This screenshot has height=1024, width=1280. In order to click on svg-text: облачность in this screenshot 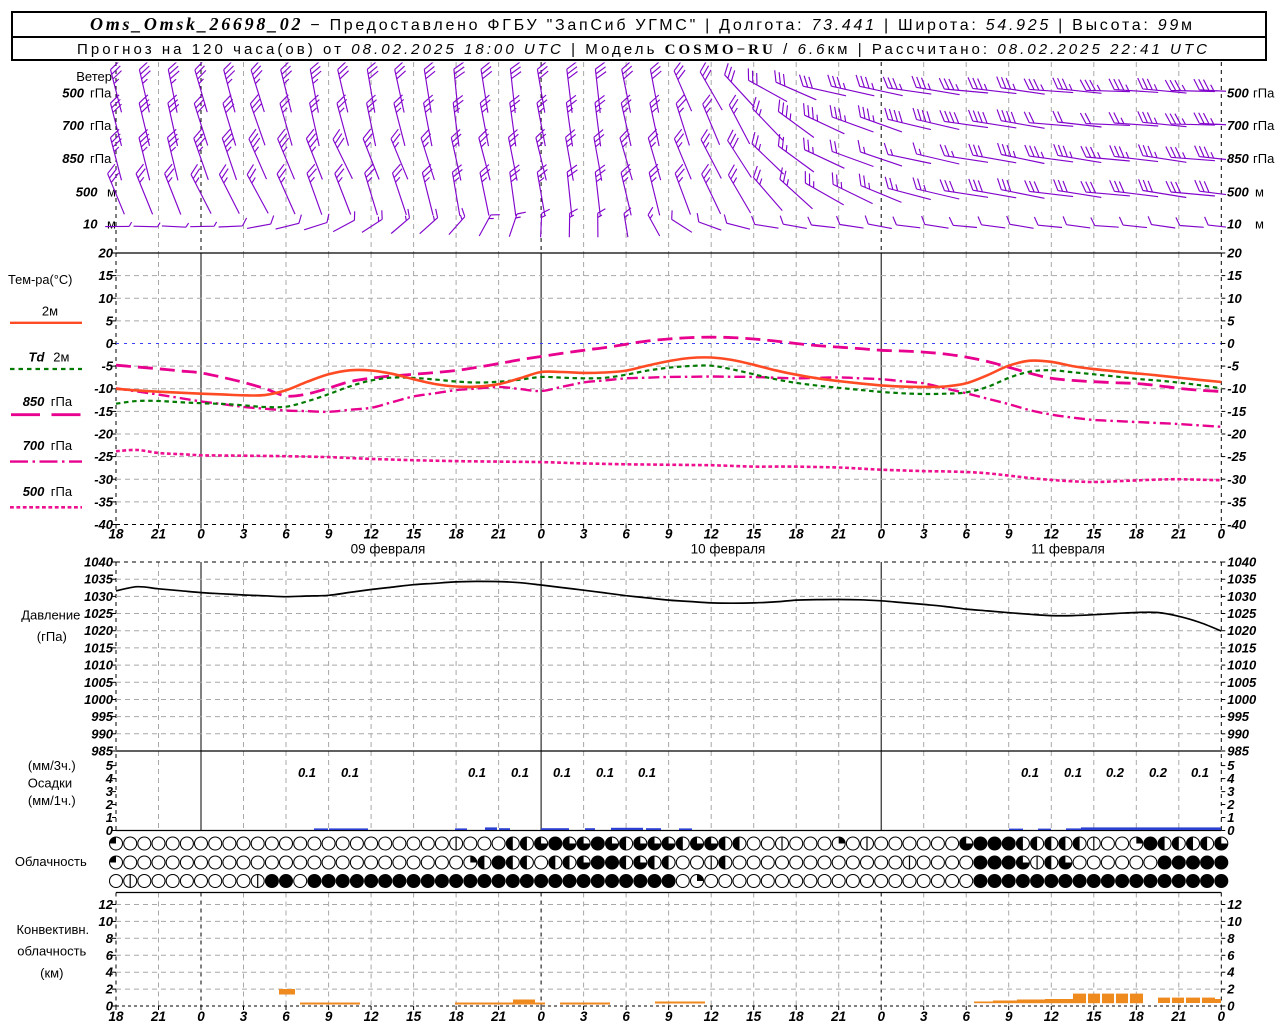, I will do `click(51, 951)`.